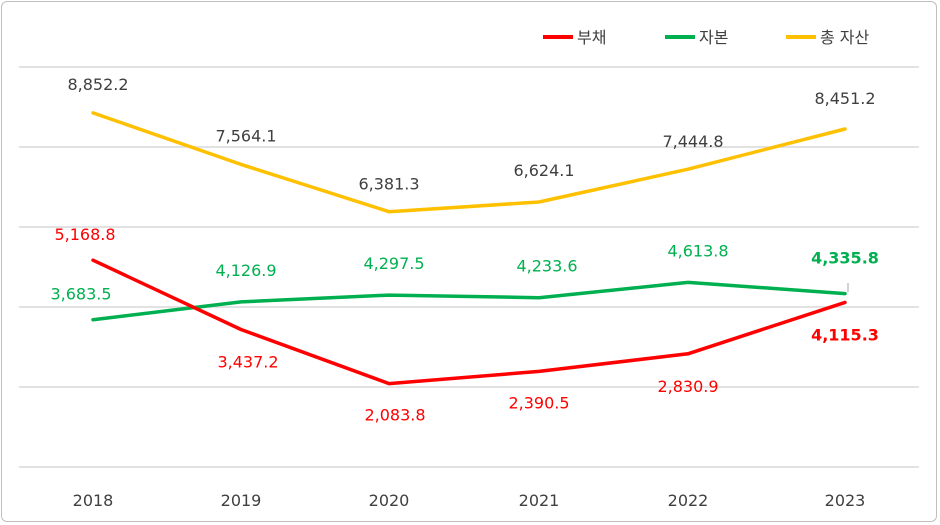 This screenshot has width=940, height=525. Describe the element at coordinates (389, 500) in the screenshot. I see `x-tick-label: 2020` at that location.